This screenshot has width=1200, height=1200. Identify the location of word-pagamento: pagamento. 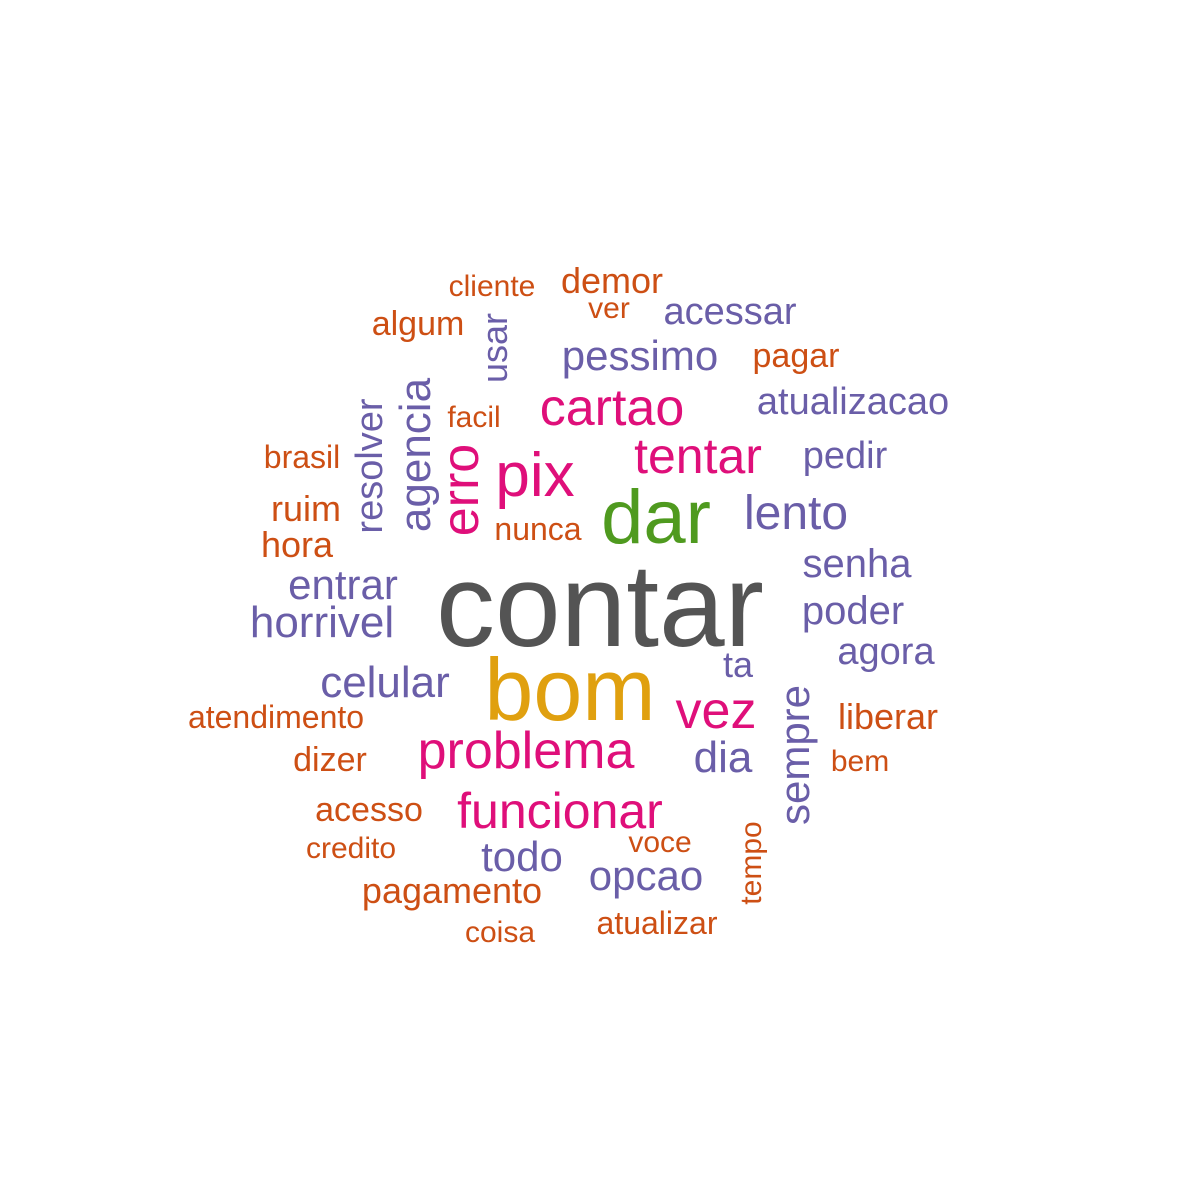
(452, 890).